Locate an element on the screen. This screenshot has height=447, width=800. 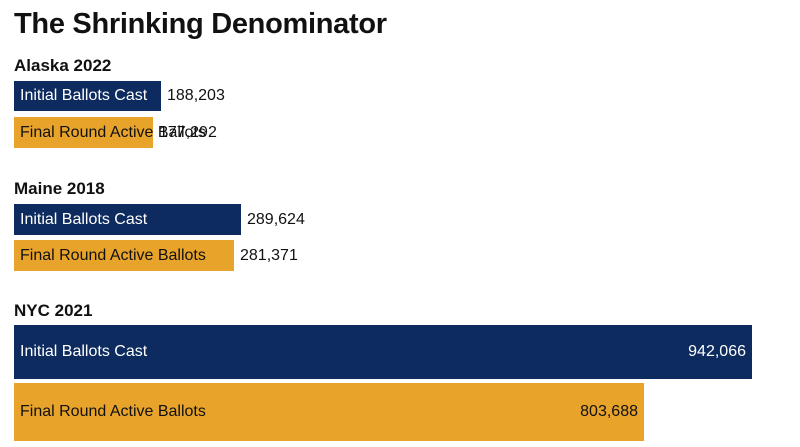
bar: Initial Ballots Cast 188,203 is located at coordinates (119, 96).